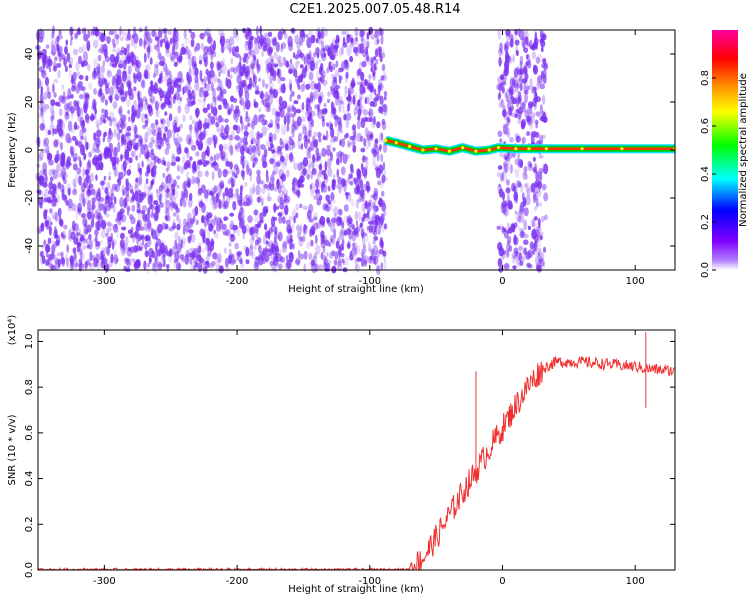 This screenshot has height=600, width=750. I want to click on x-tick-label: 100, so click(635, 281).